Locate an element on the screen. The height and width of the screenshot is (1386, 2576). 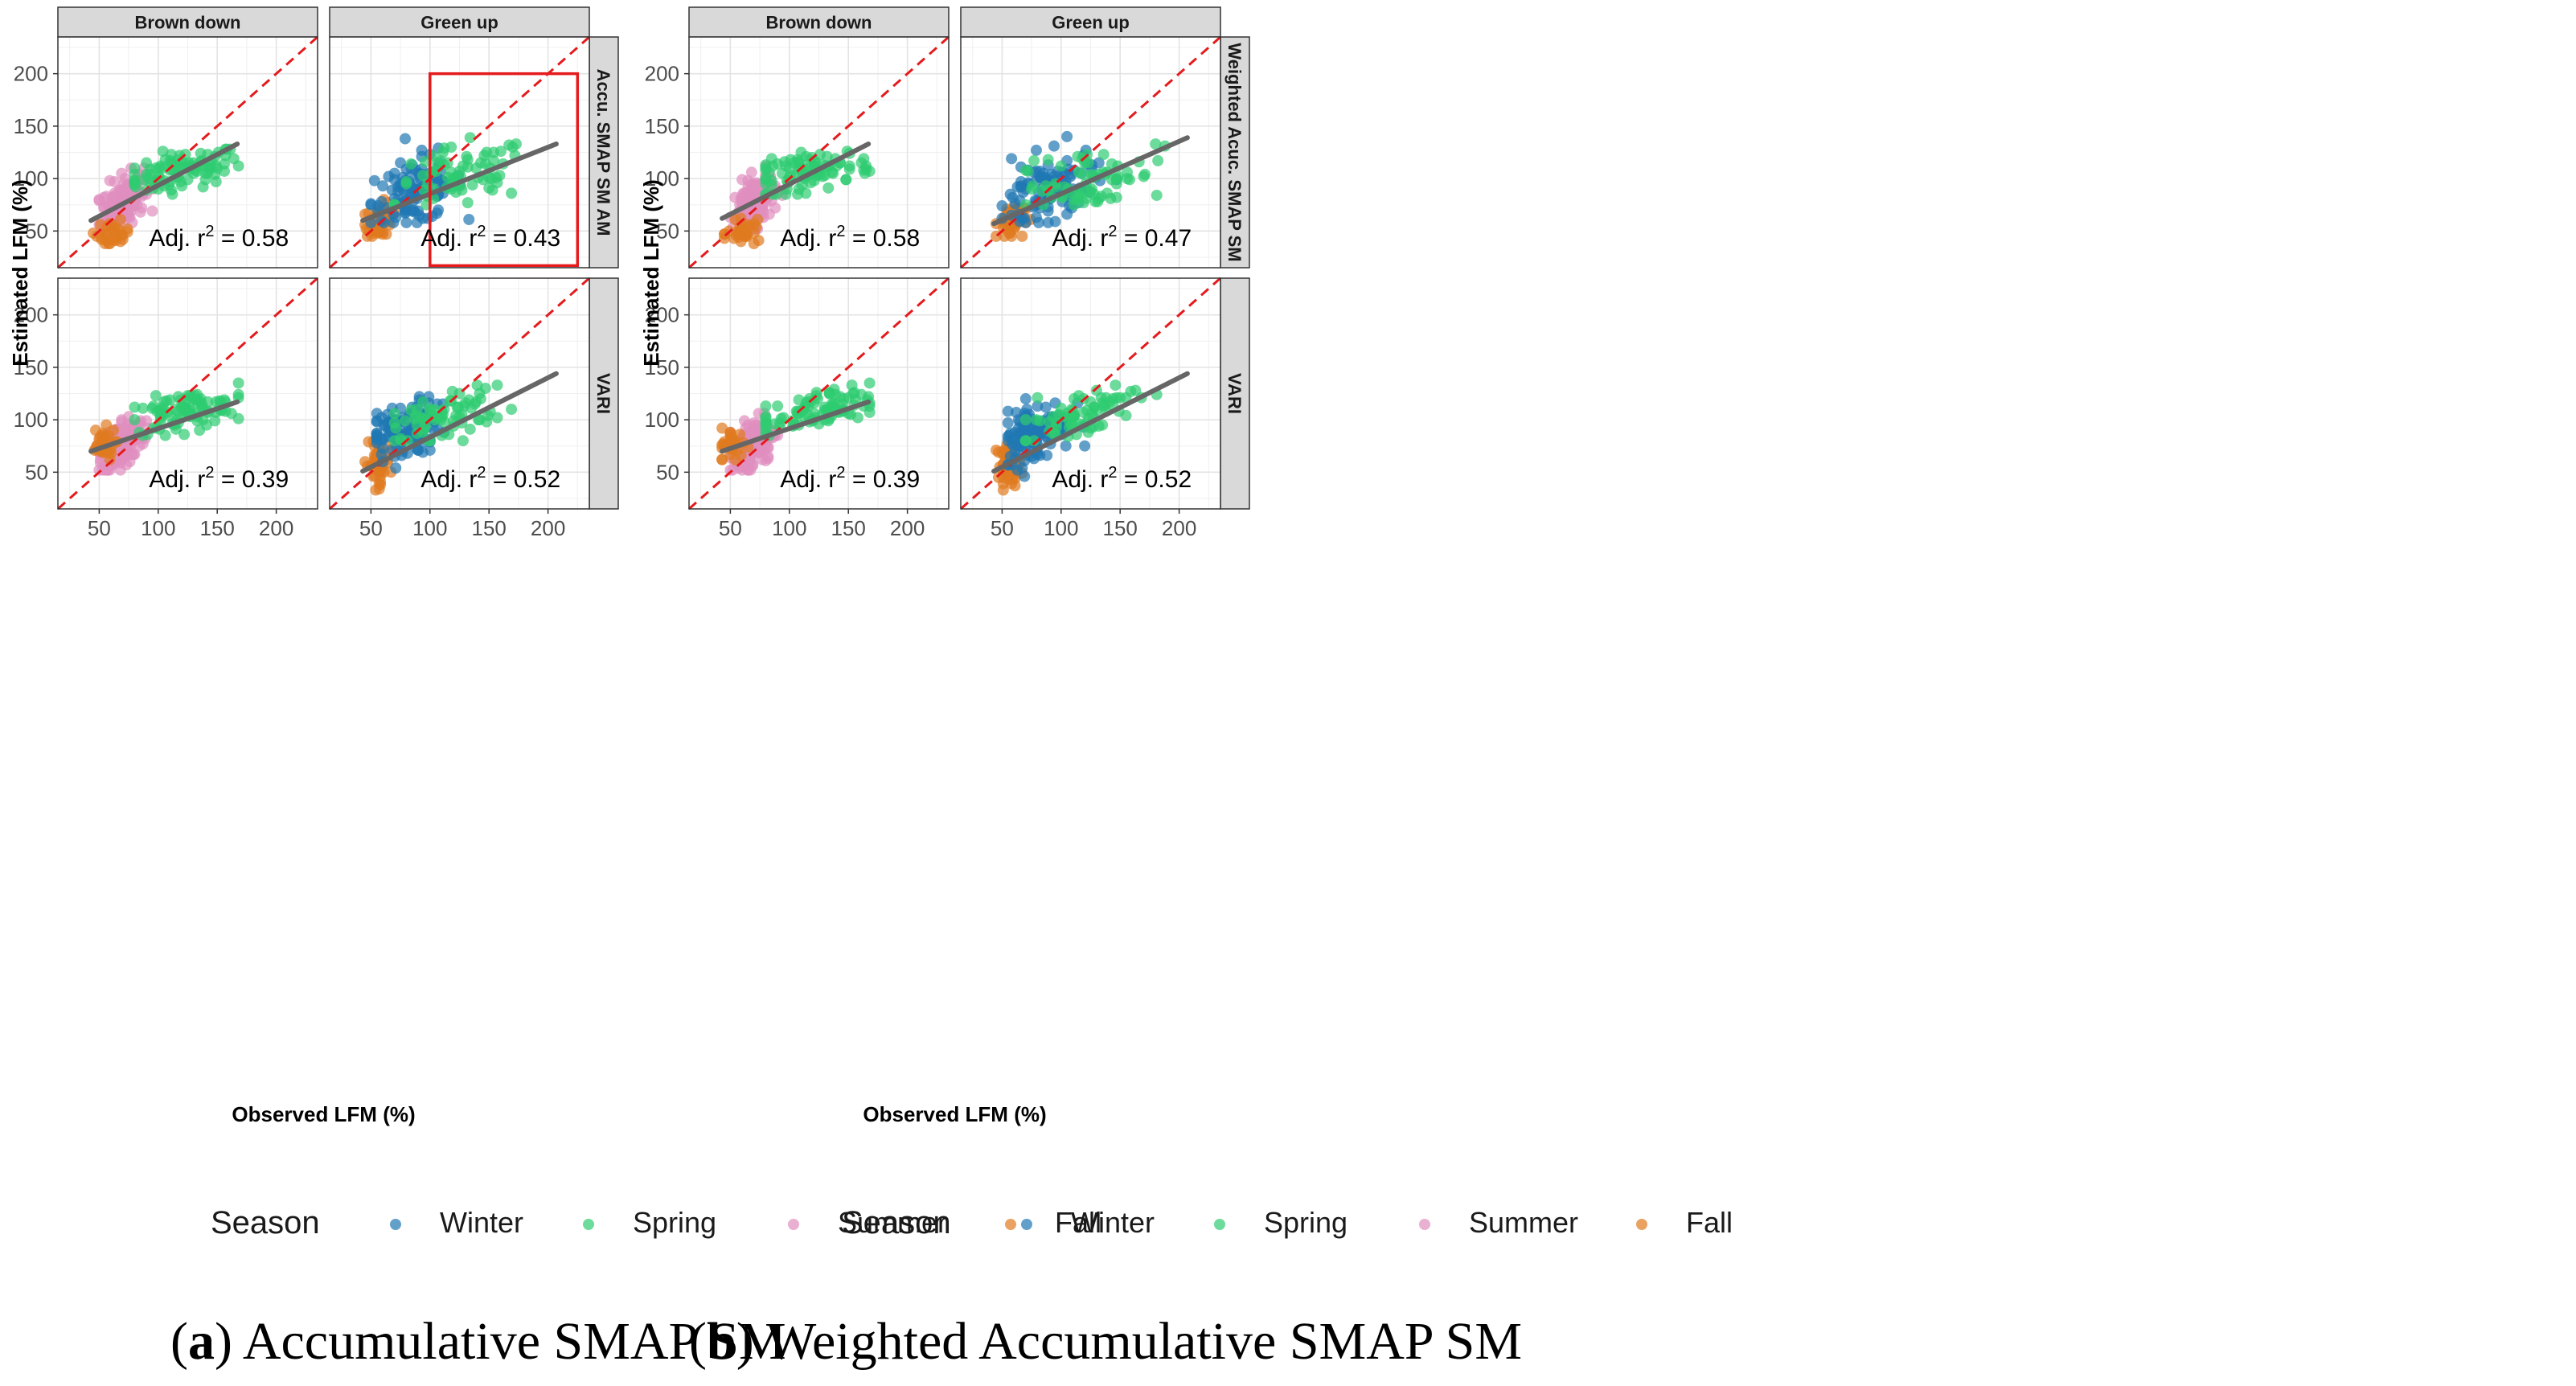
r2-annotation: Adj. r2 = 0.43 is located at coordinates (490, 237).